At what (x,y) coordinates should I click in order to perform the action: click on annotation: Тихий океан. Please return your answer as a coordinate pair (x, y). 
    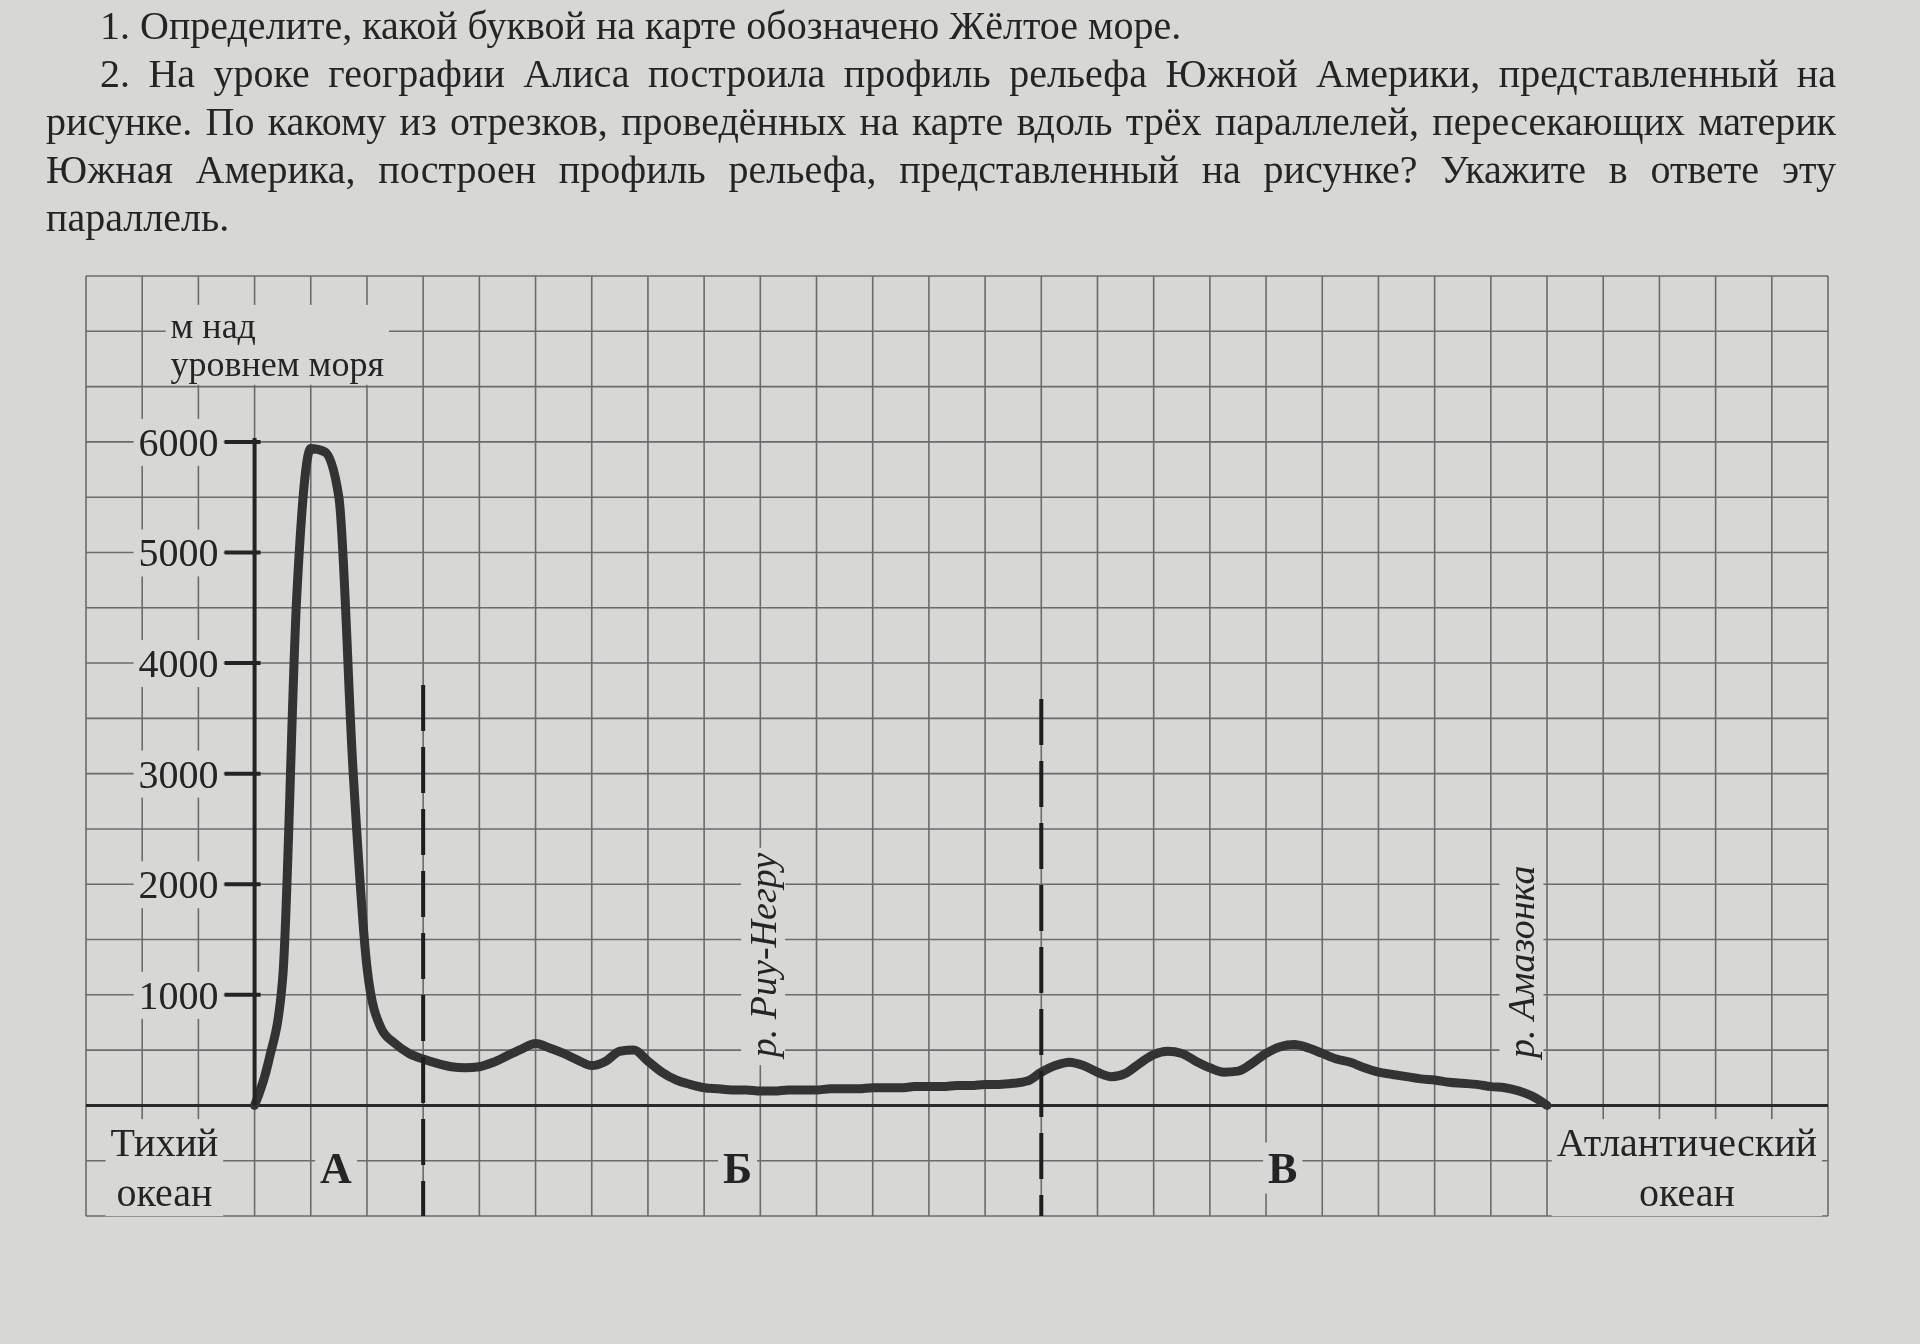
    Looking at the image, I should click on (164, 1168).